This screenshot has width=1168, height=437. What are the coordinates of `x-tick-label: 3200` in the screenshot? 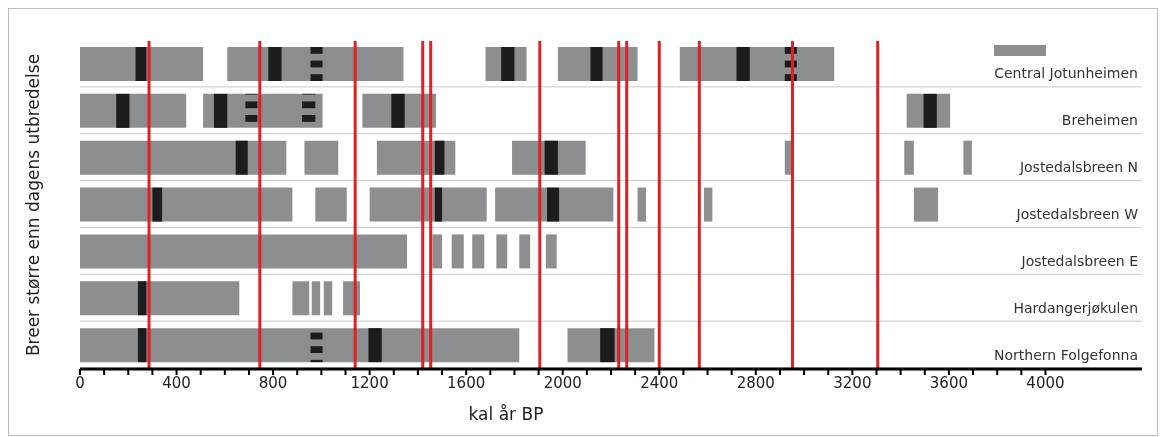 It's located at (852, 382).